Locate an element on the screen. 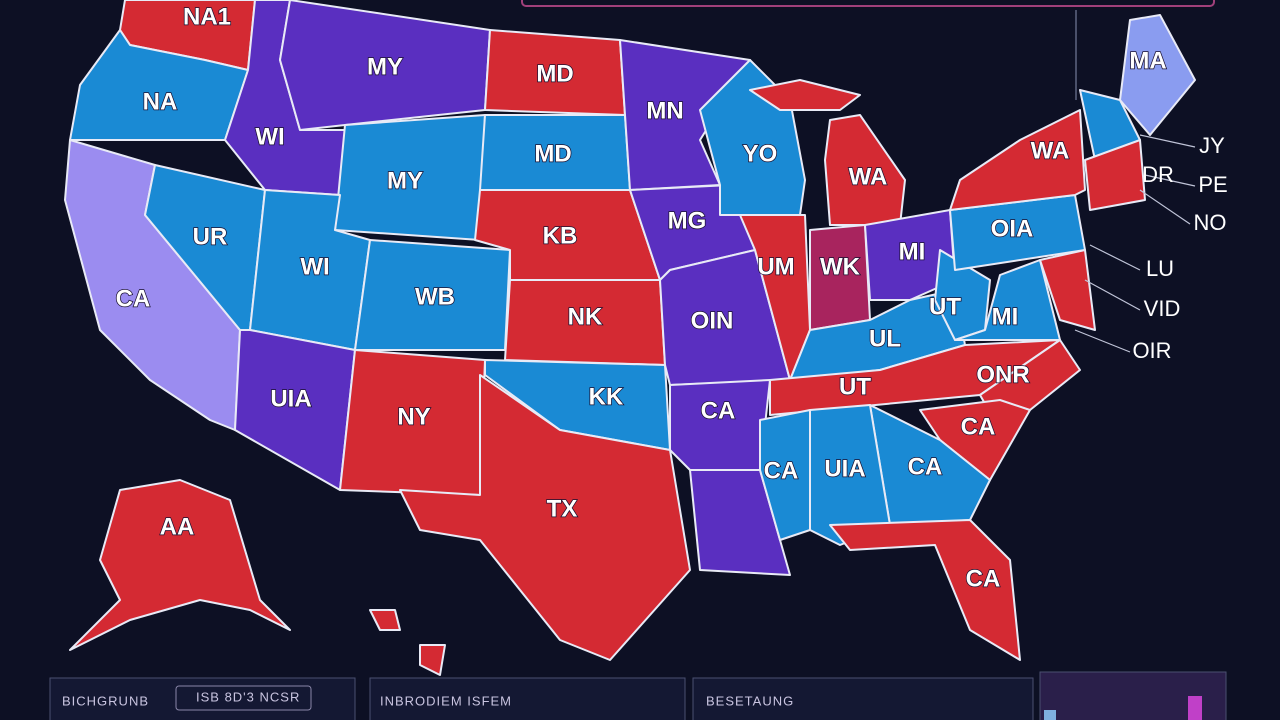  callout-label: NO is located at coordinates (1210, 222).